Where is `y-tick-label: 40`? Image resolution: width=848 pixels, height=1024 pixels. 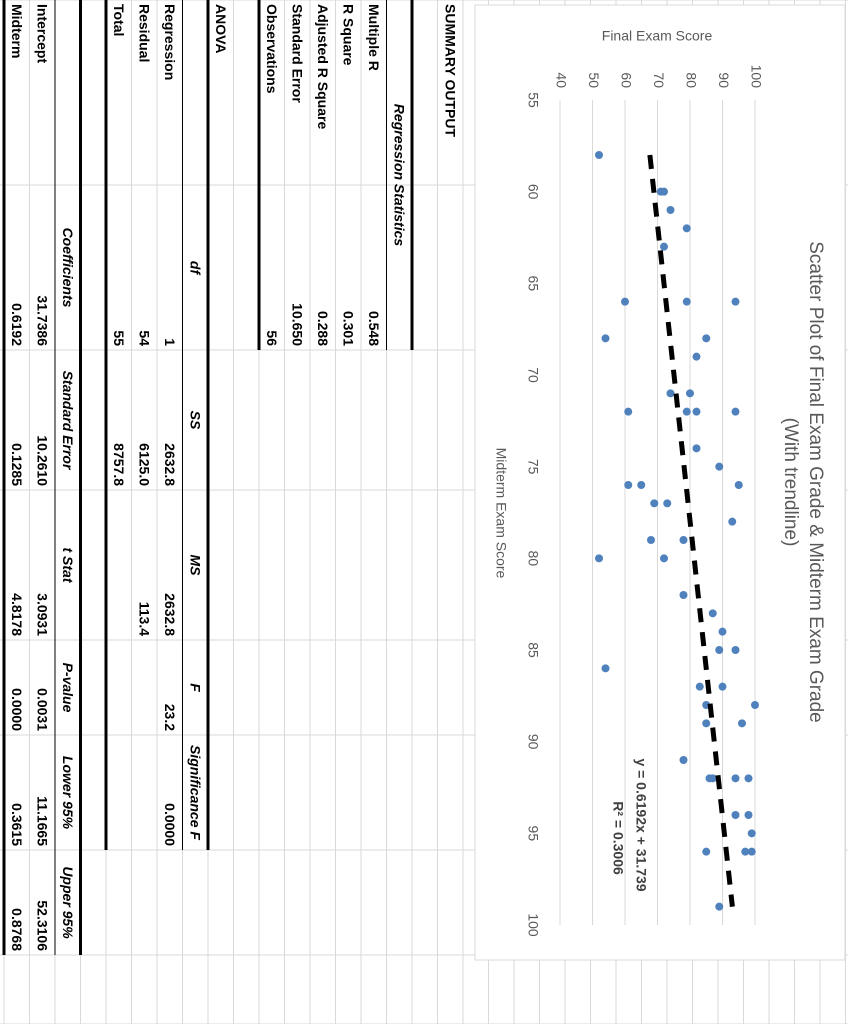 y-tick-label: 40 is located at coordinates (561, 80).